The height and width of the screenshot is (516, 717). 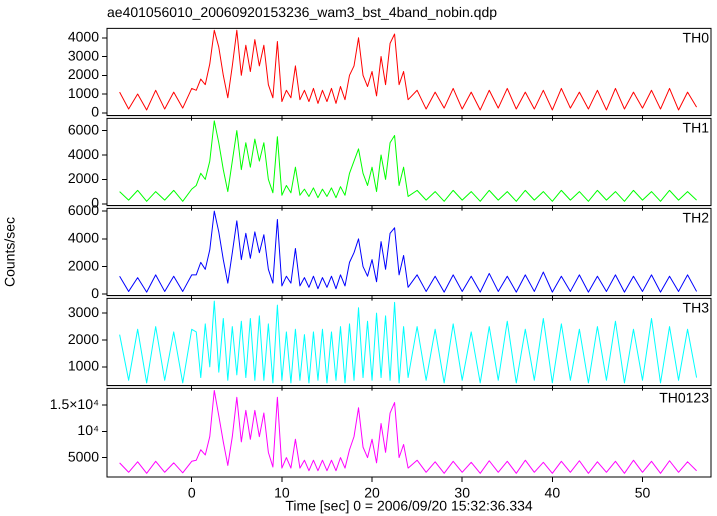 What do you see at coordinates (84, 456) in the screenshot?
I see `y-tick-label: 5000` at bounding box center [84, 456].